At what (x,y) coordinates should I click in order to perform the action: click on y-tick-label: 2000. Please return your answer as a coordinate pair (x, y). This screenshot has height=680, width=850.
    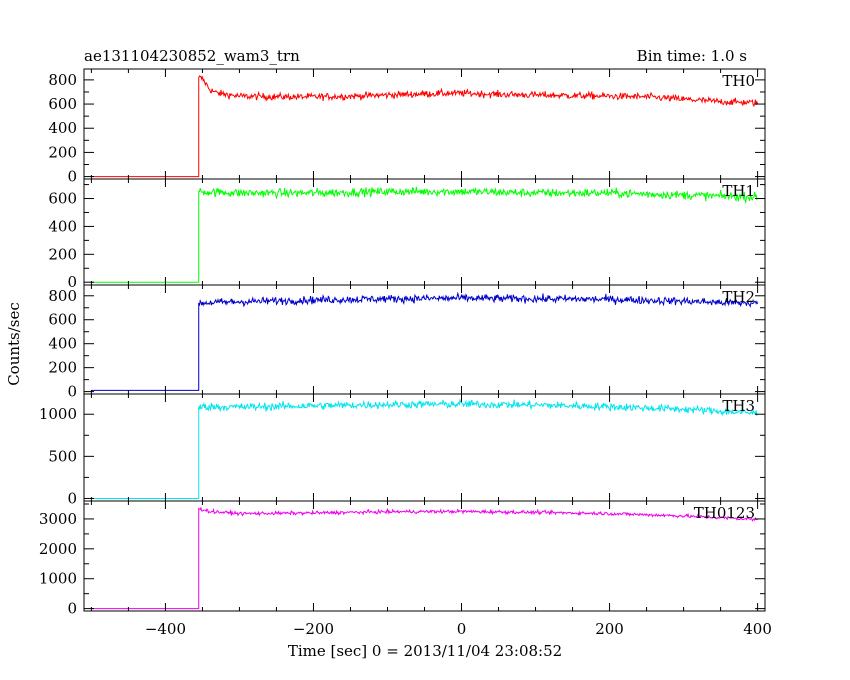
    Looking at the image, I should click on (58, 549).